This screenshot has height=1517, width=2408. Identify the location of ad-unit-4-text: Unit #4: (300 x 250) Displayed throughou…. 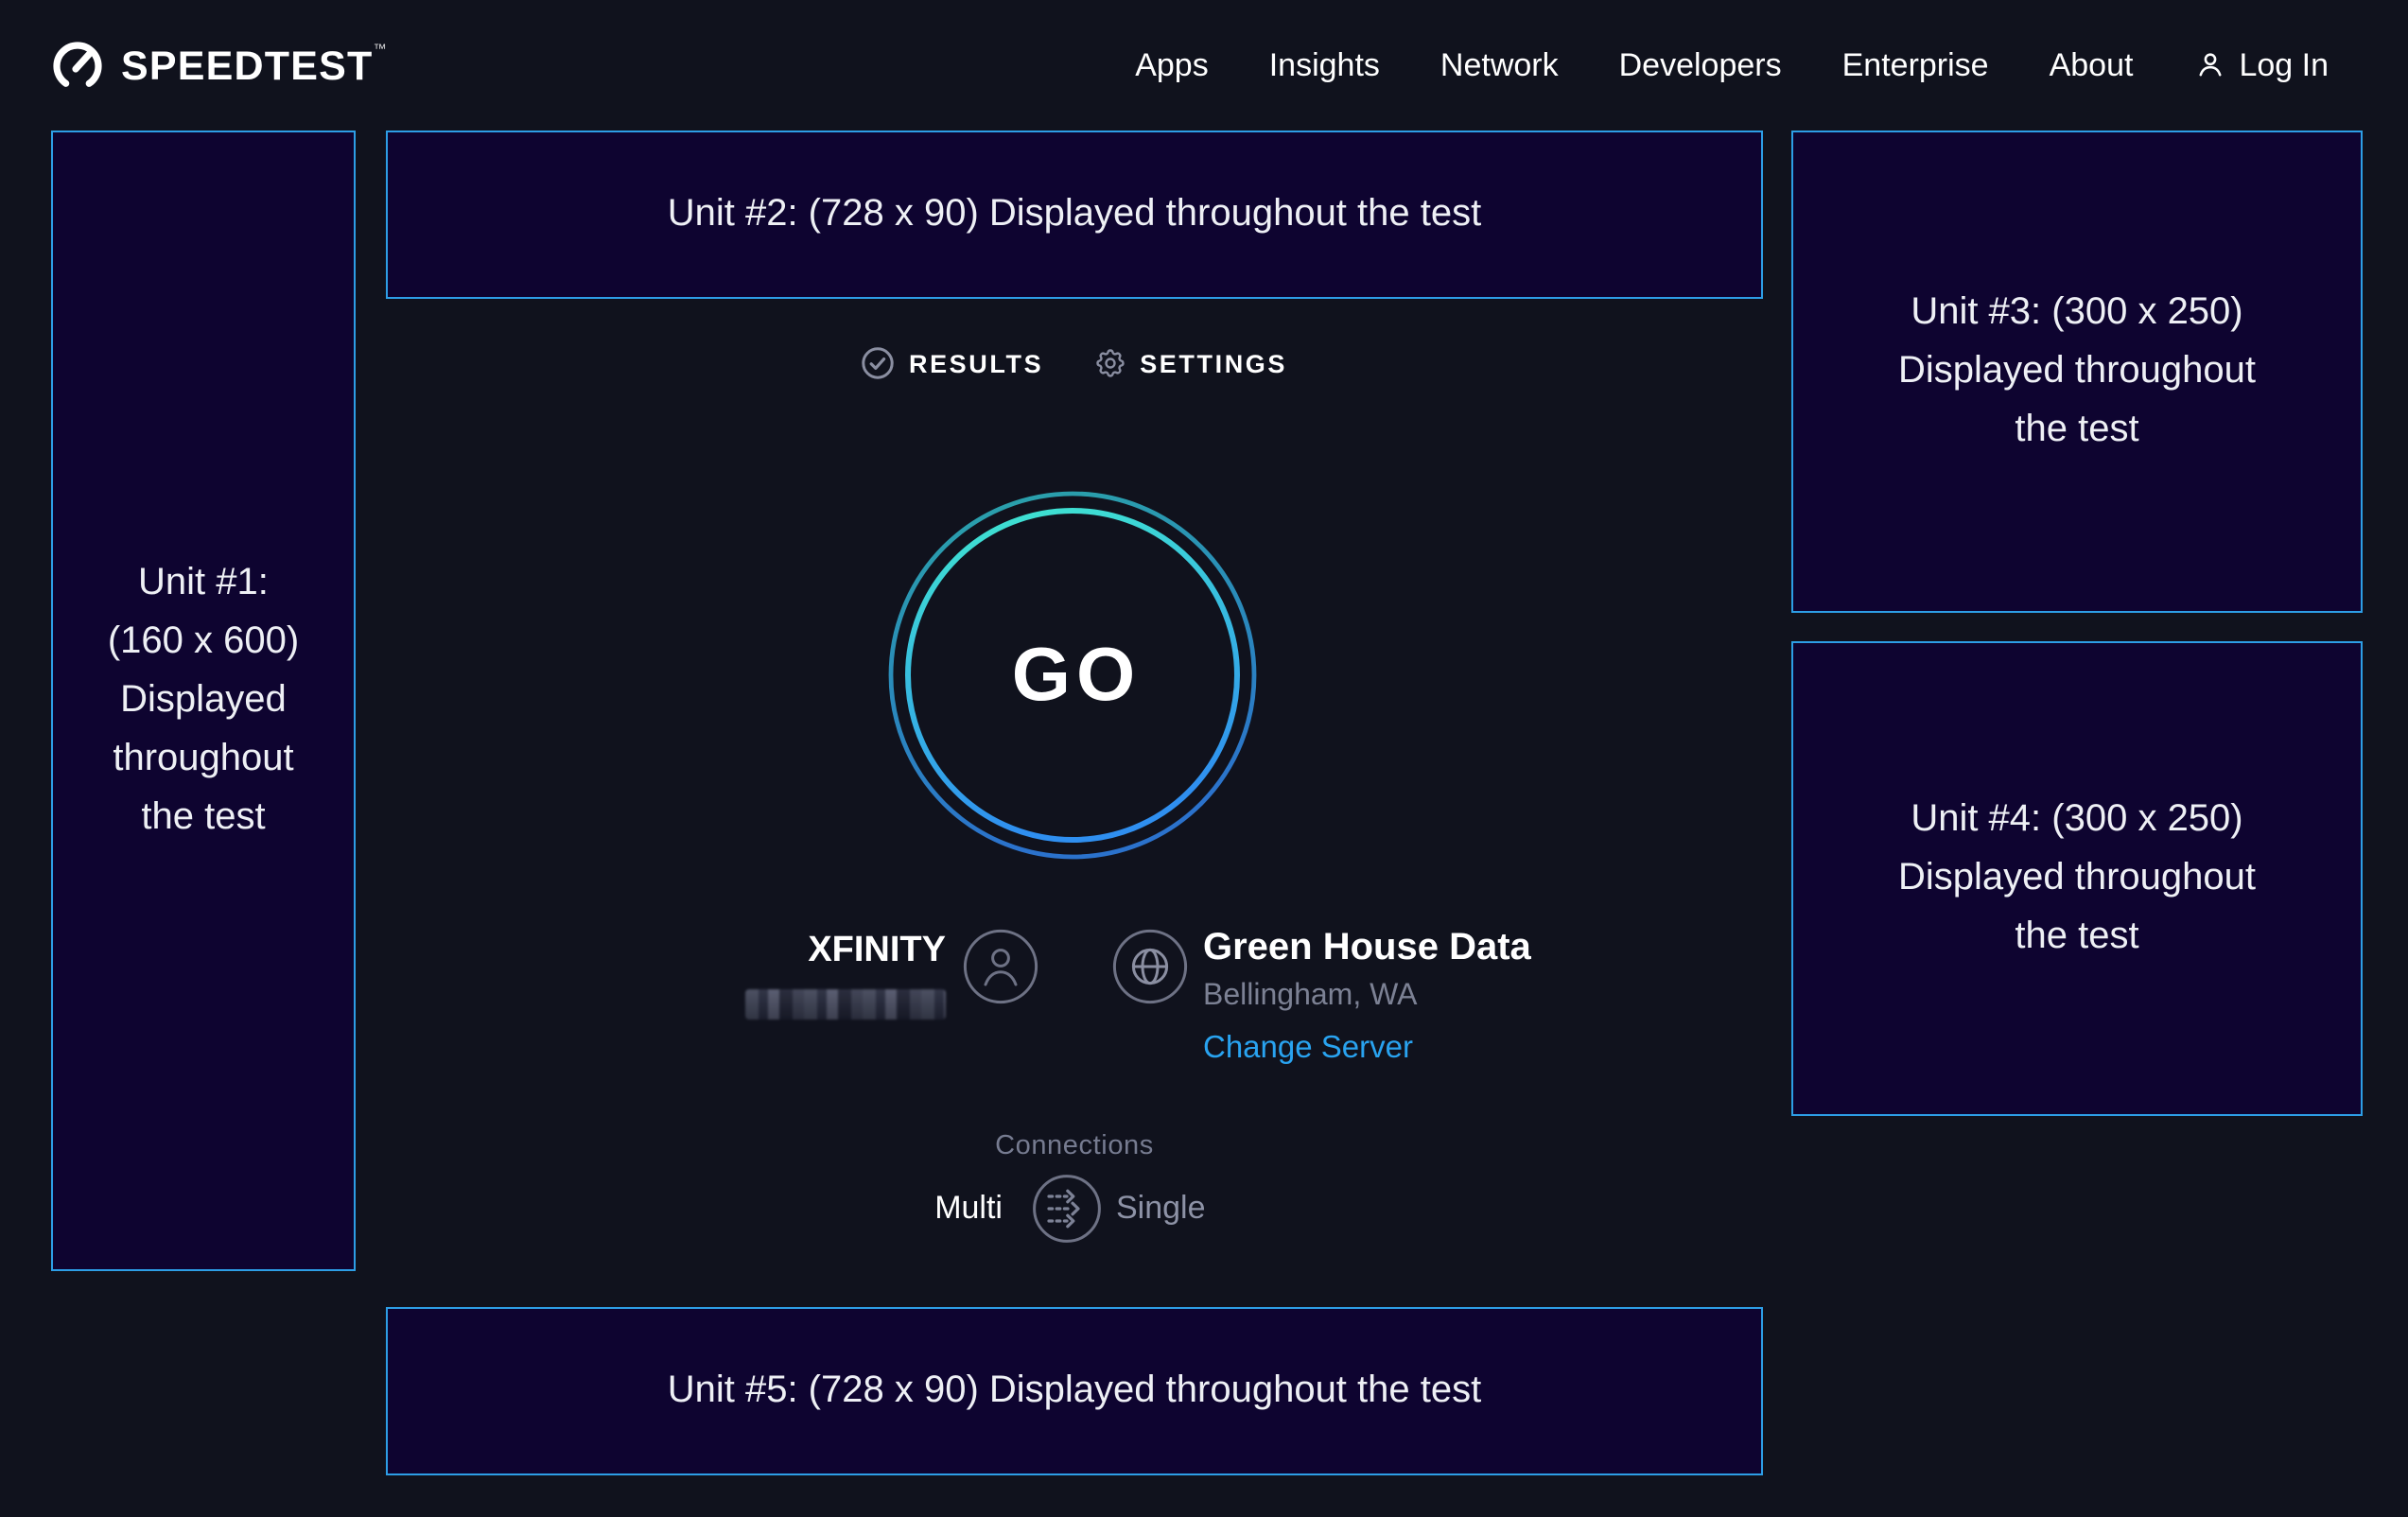
(2077, 878).